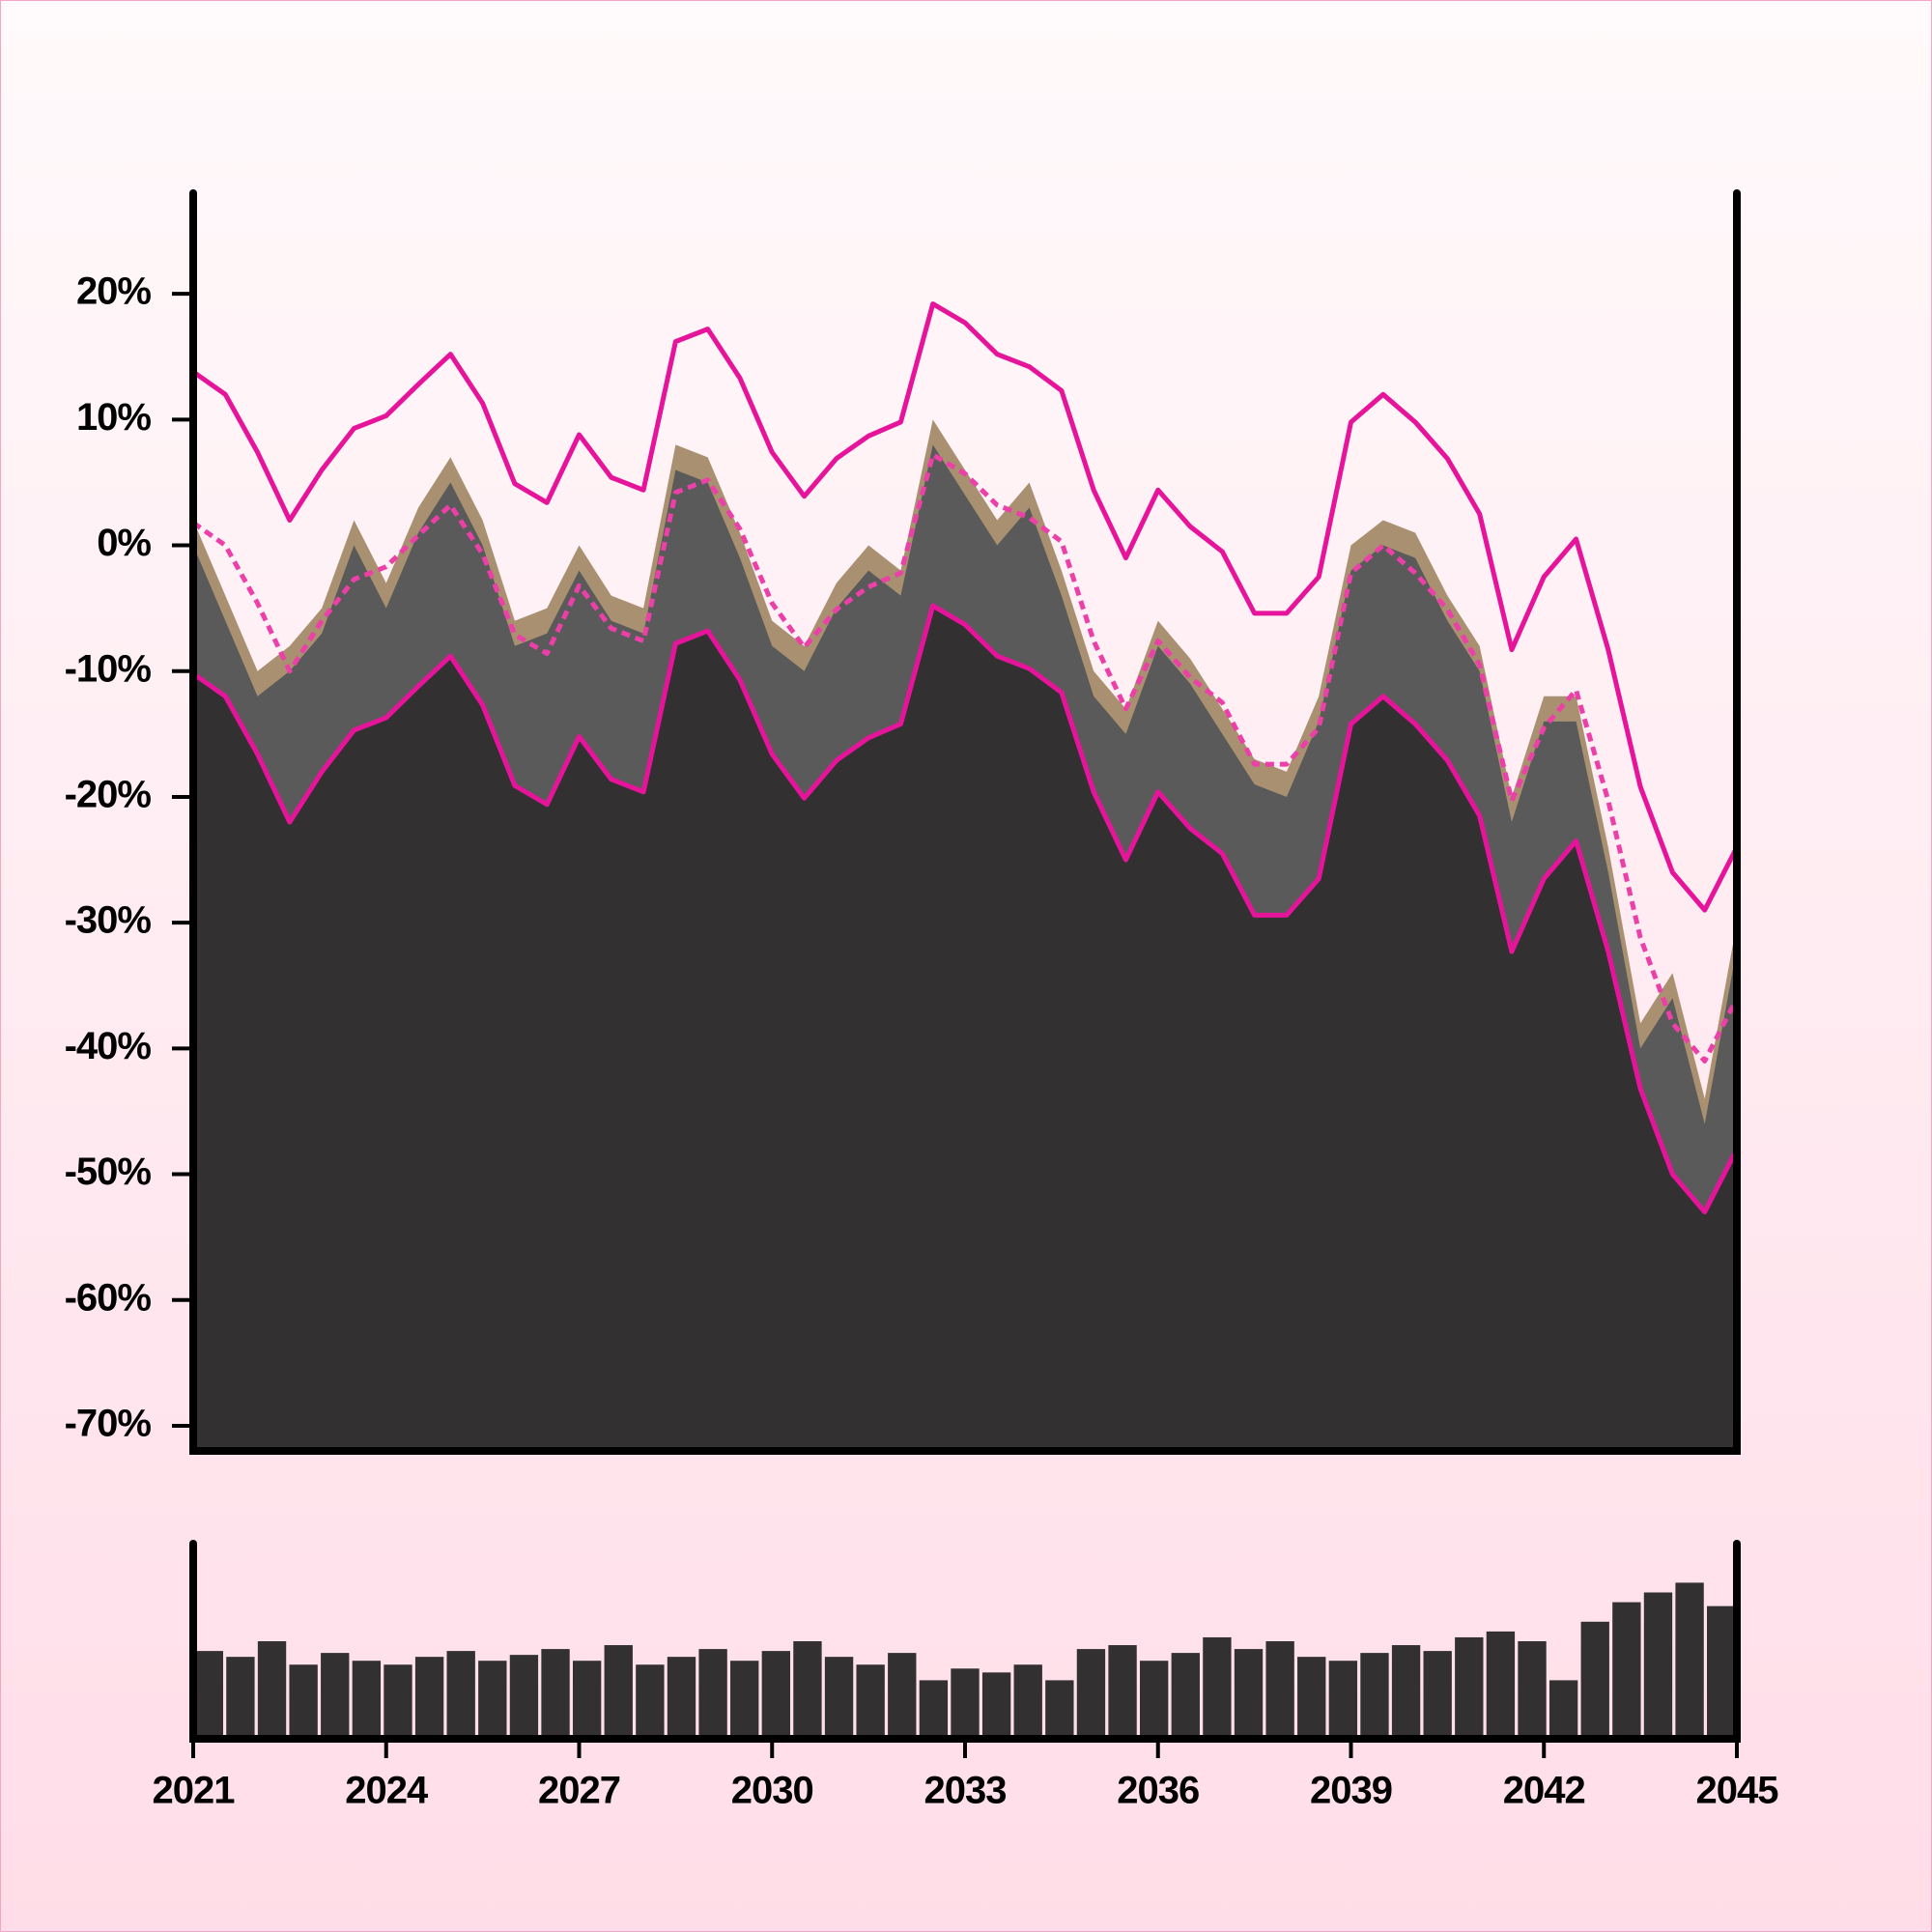 The image size is (1932, 1932). I want to click on y-tick-label: -60%, so click(108, 1297).